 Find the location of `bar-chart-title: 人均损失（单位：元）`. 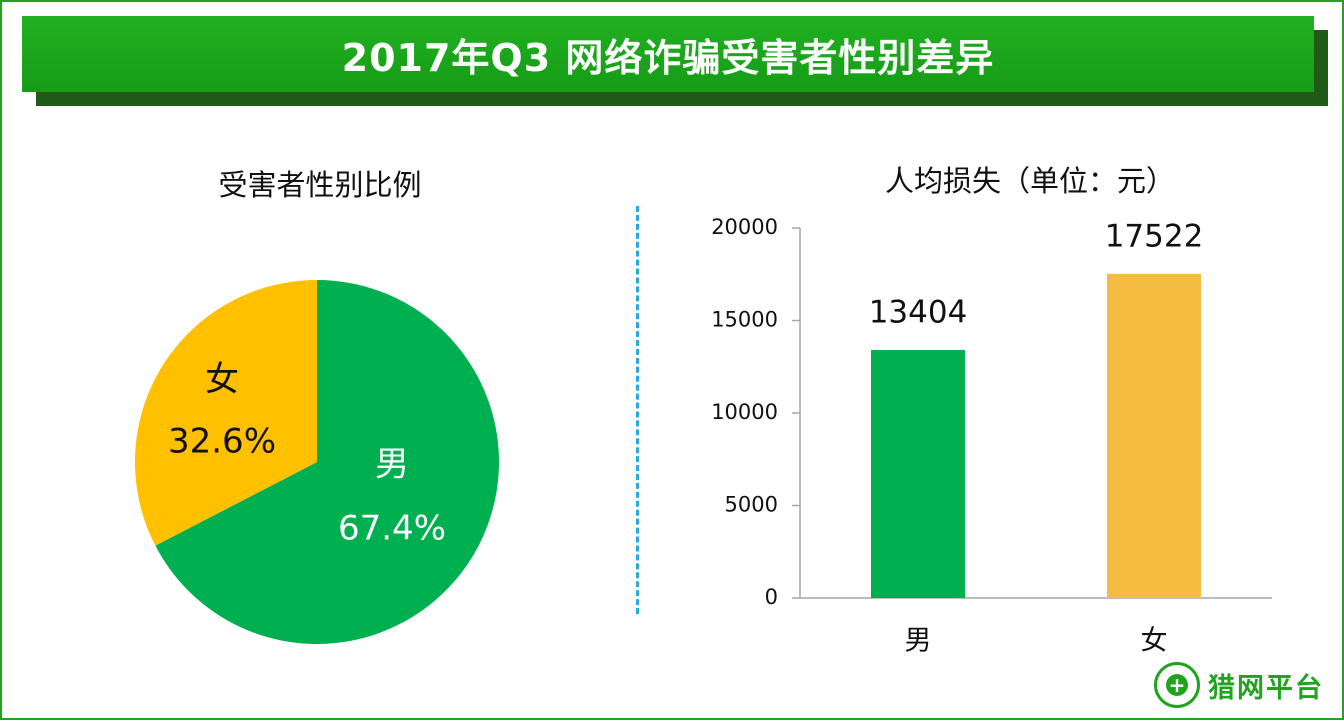

bar-chart-title: 人均损失（单位：元） is located at coordinates (1029, 181).